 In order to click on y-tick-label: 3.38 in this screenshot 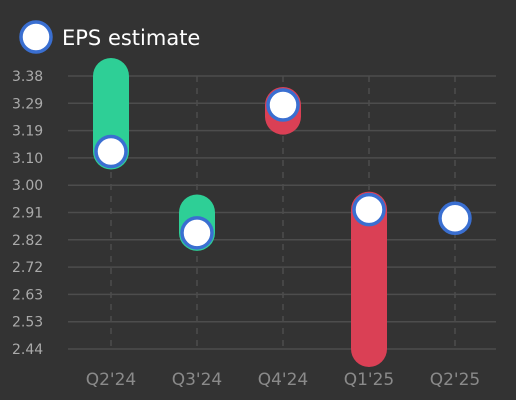, I will do `click(27, 77)`.